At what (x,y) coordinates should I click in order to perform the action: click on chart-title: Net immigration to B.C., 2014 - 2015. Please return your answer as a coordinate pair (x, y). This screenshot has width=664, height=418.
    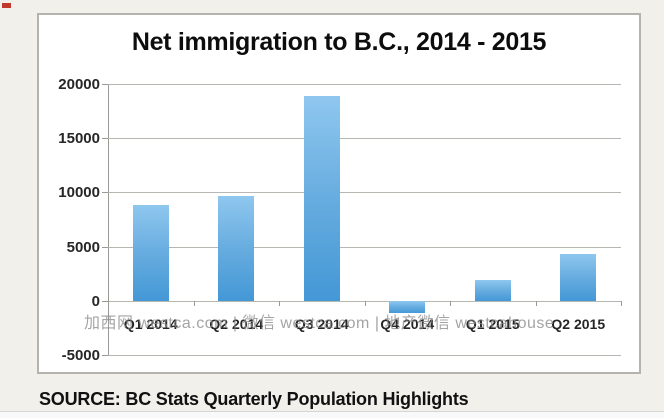
    Looking at the image, I should click on (339, 42).